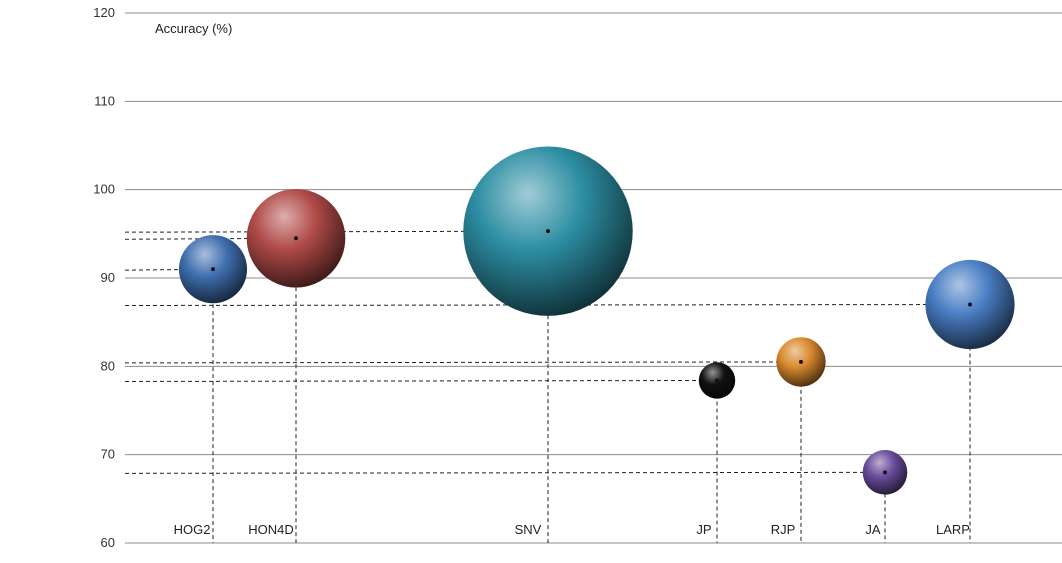 This screenshot has height=563, width=1062. What do you see at coordinates (783, 529) in the screenshot?
I see `category-label-rjp: RJP` at bounding box center [783, 529].